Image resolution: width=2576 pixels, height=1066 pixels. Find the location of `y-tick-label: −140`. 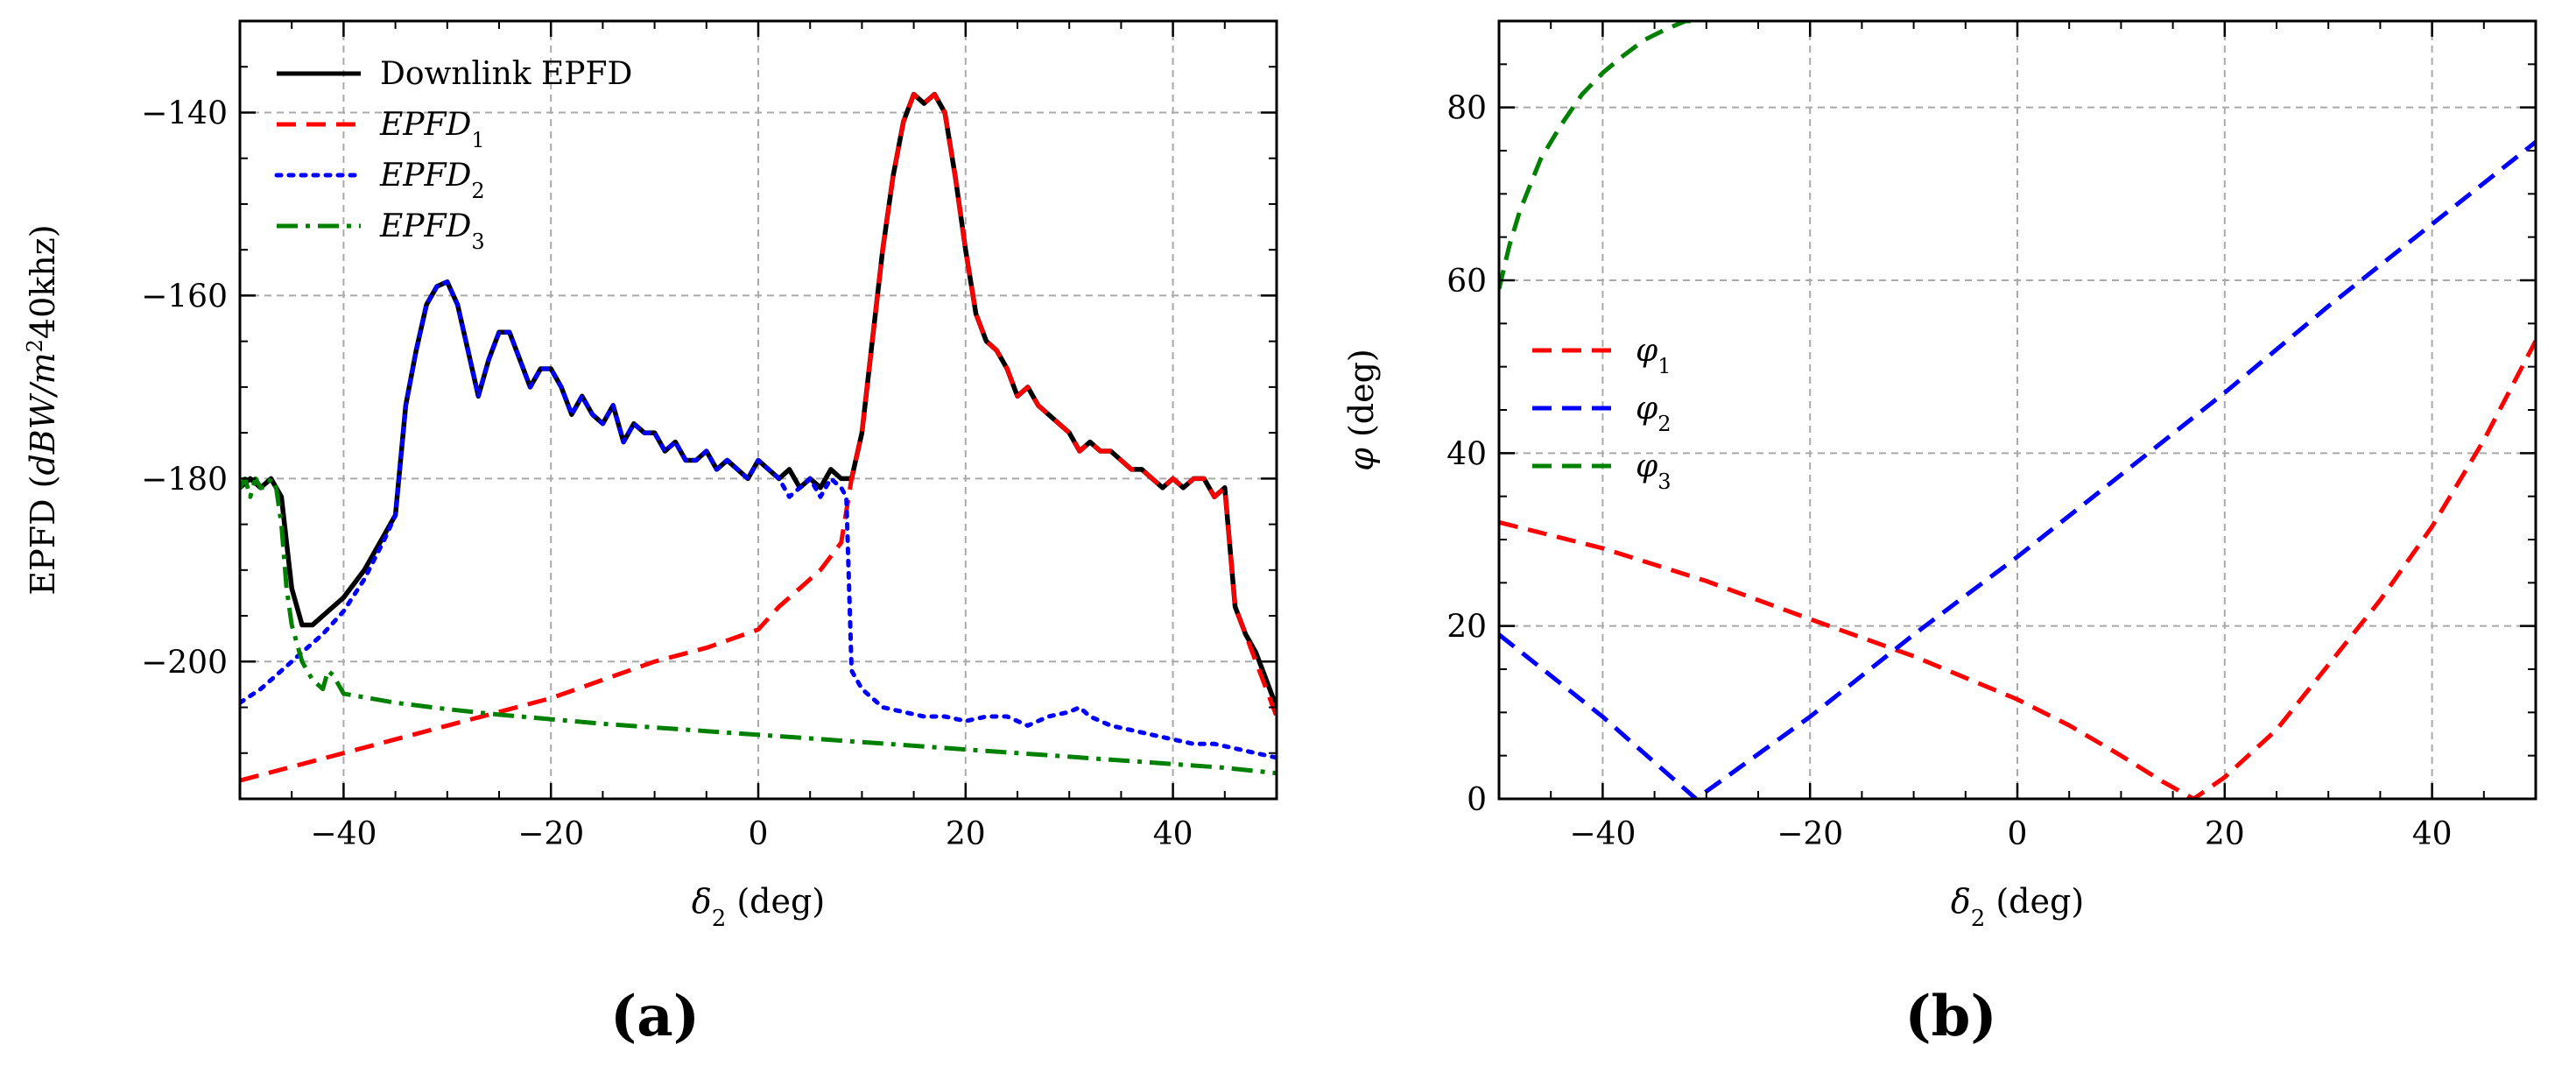

y-tick-label: −140 is located at coordinates (184, 113).